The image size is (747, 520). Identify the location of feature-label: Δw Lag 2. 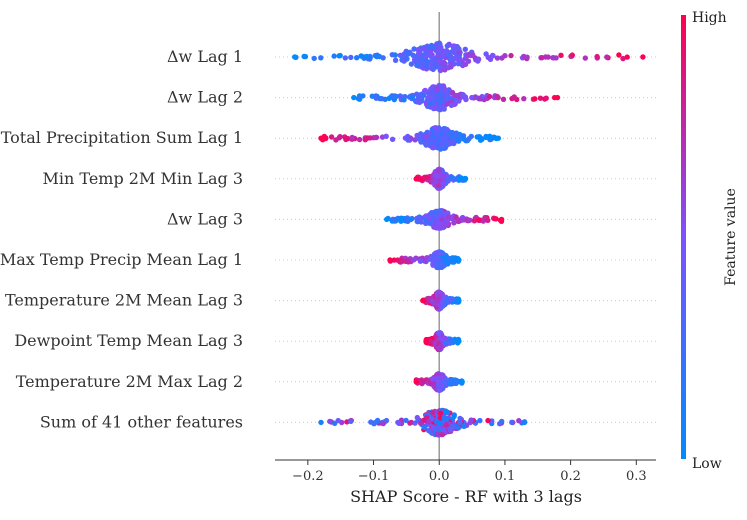
(205, 97).